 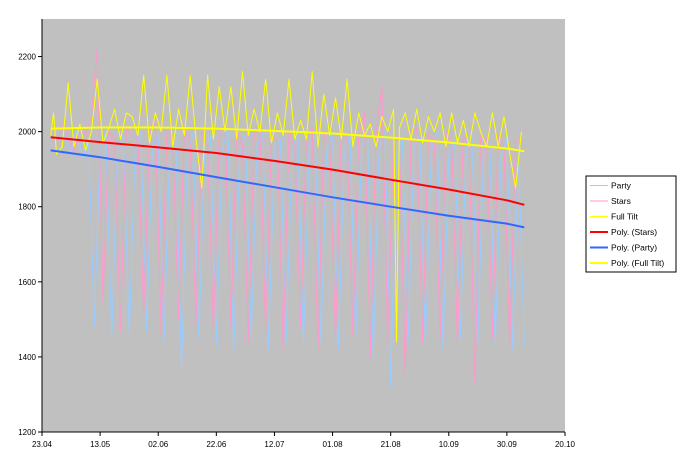 I want to click on legend-label-4: Poly. (Party), so click(x=634, y=248).